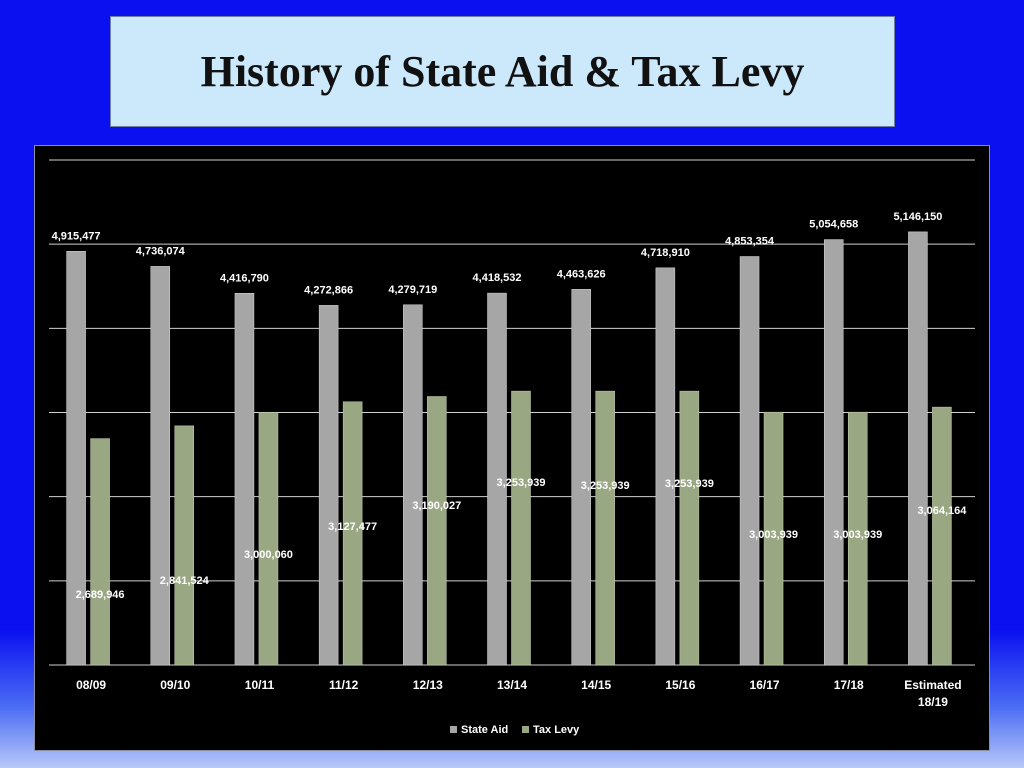 This screenshot has height=768, width=1024. Describe the element at coordinates (352, 527) in the screenshot. I see `data-label-tax-levy: 3,127,477` at that location.